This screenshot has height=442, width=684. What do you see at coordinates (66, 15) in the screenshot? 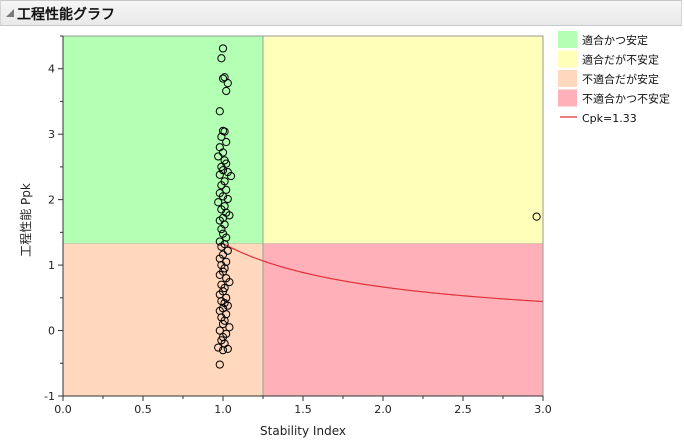
I see `outline-title: 工程性能グラフ` at bounding box center [66, 15].